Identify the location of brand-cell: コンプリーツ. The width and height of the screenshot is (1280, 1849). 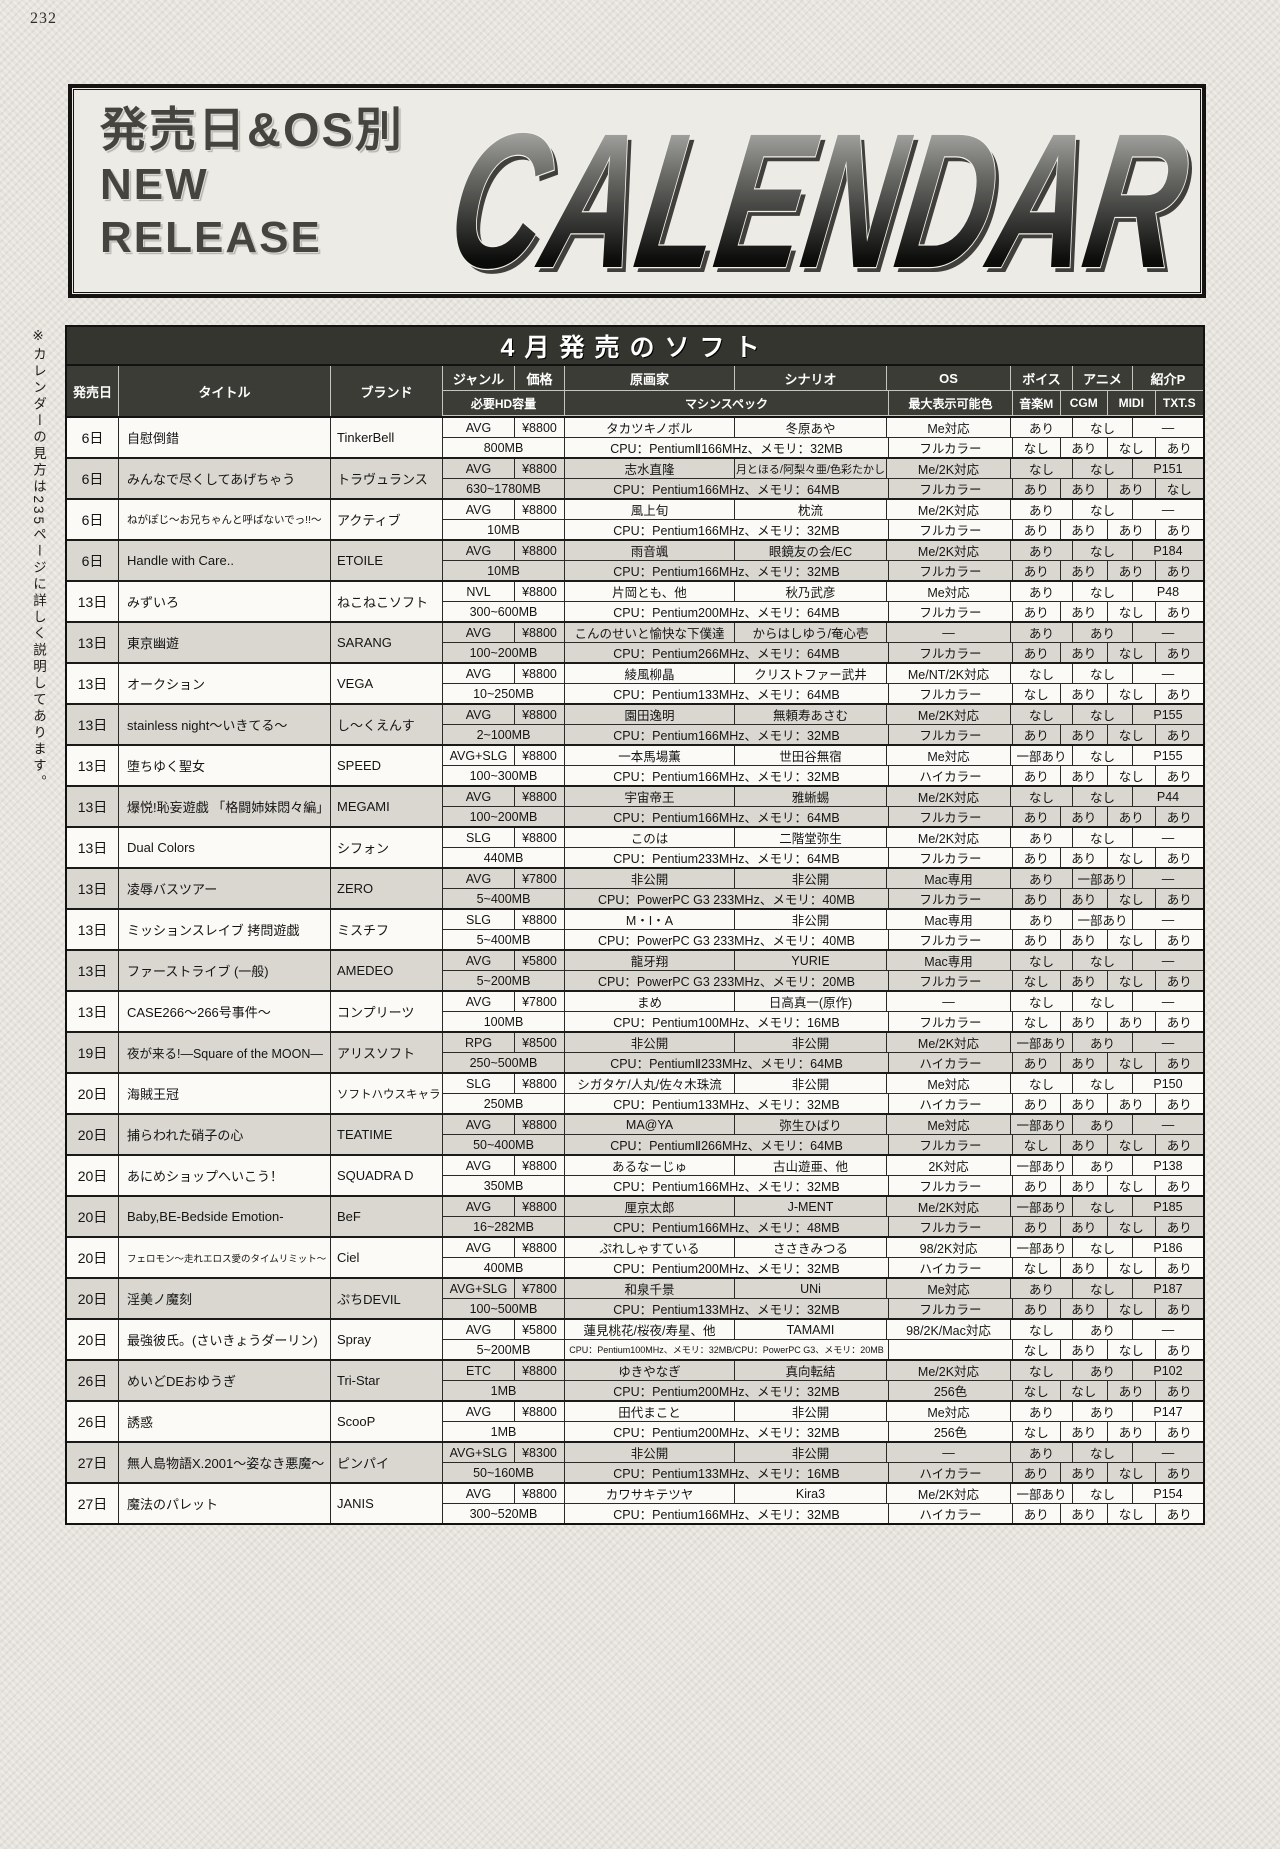
(387, 1011).